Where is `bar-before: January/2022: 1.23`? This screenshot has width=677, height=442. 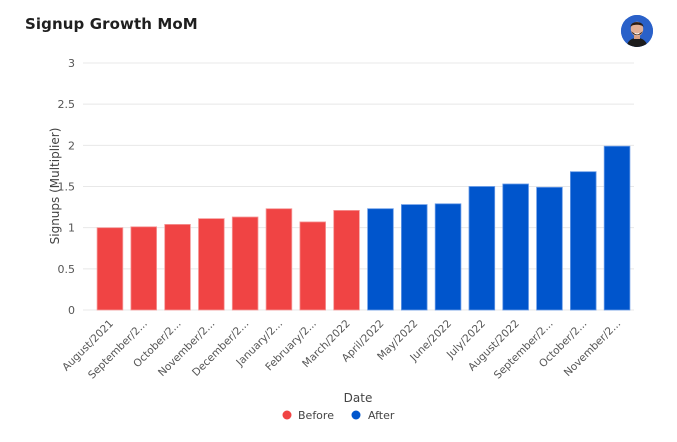
bar-before: January/2022: 1.23 is located at coordinates (279, 259).